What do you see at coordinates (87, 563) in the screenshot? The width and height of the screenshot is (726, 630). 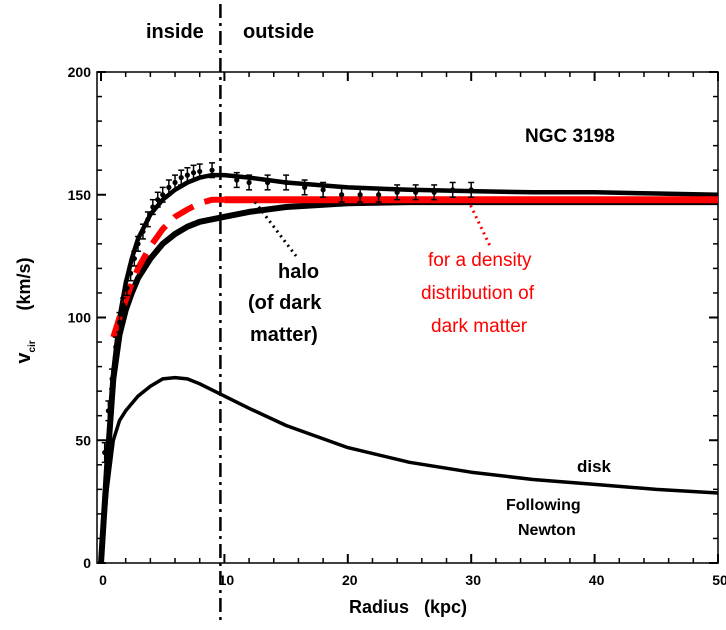 I see `y-tick-label: 0` at bounding box center [87, 563].